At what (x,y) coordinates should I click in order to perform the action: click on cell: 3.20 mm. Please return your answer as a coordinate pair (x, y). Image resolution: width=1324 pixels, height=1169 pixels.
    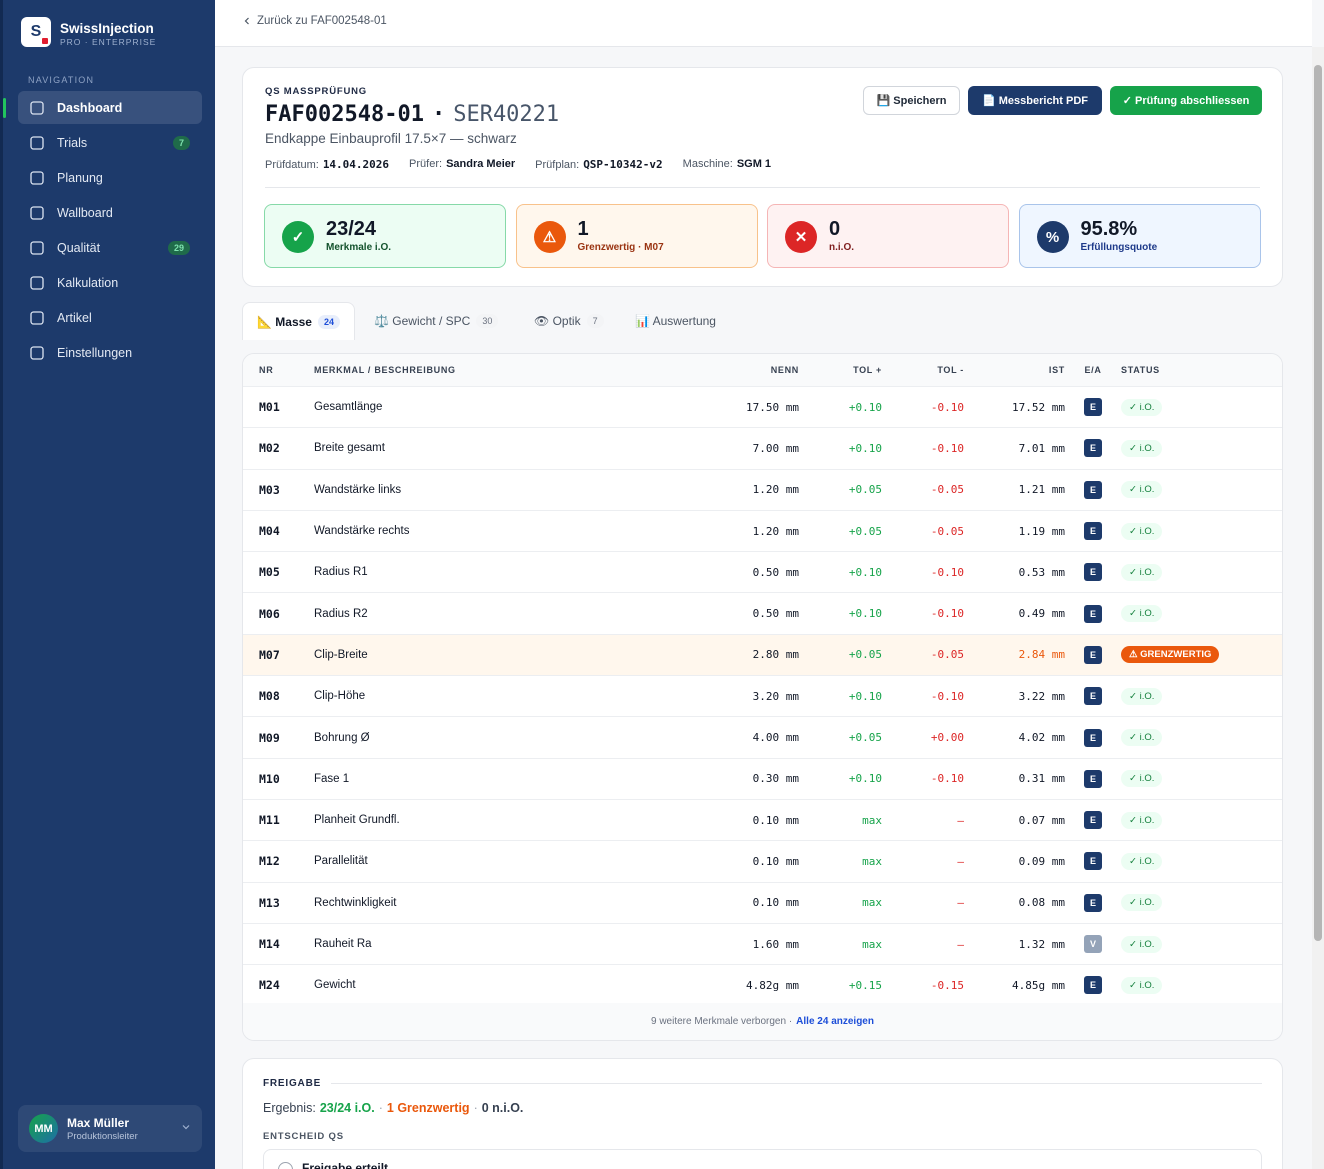
    Looking at the image, I should click on (775, 696).